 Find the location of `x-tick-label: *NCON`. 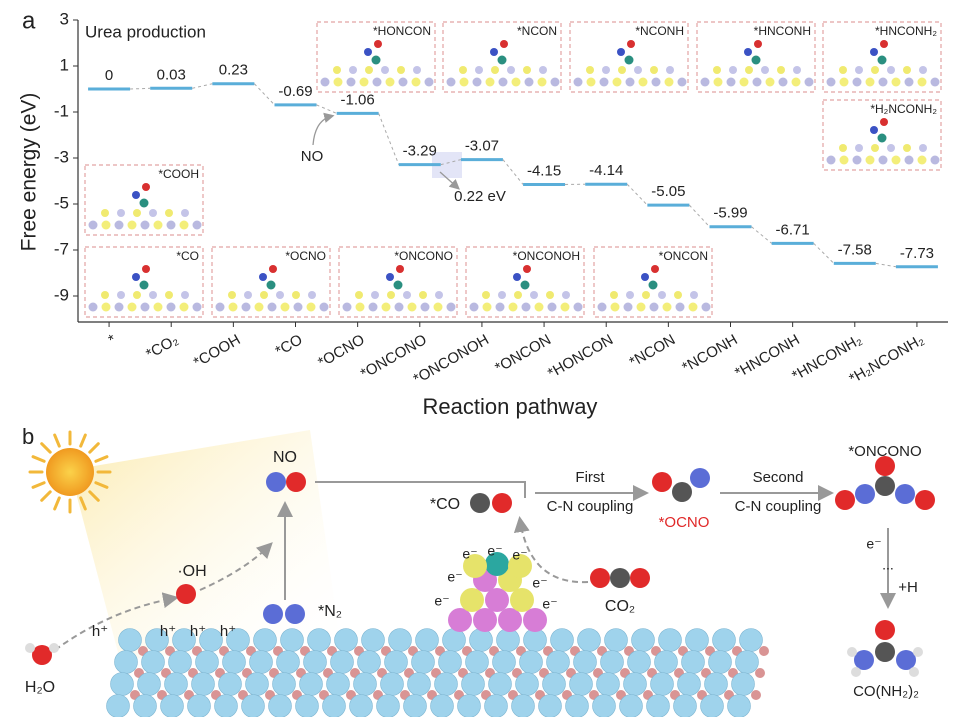

x-tick-label: *NCON is located at coordinates (653, 351).